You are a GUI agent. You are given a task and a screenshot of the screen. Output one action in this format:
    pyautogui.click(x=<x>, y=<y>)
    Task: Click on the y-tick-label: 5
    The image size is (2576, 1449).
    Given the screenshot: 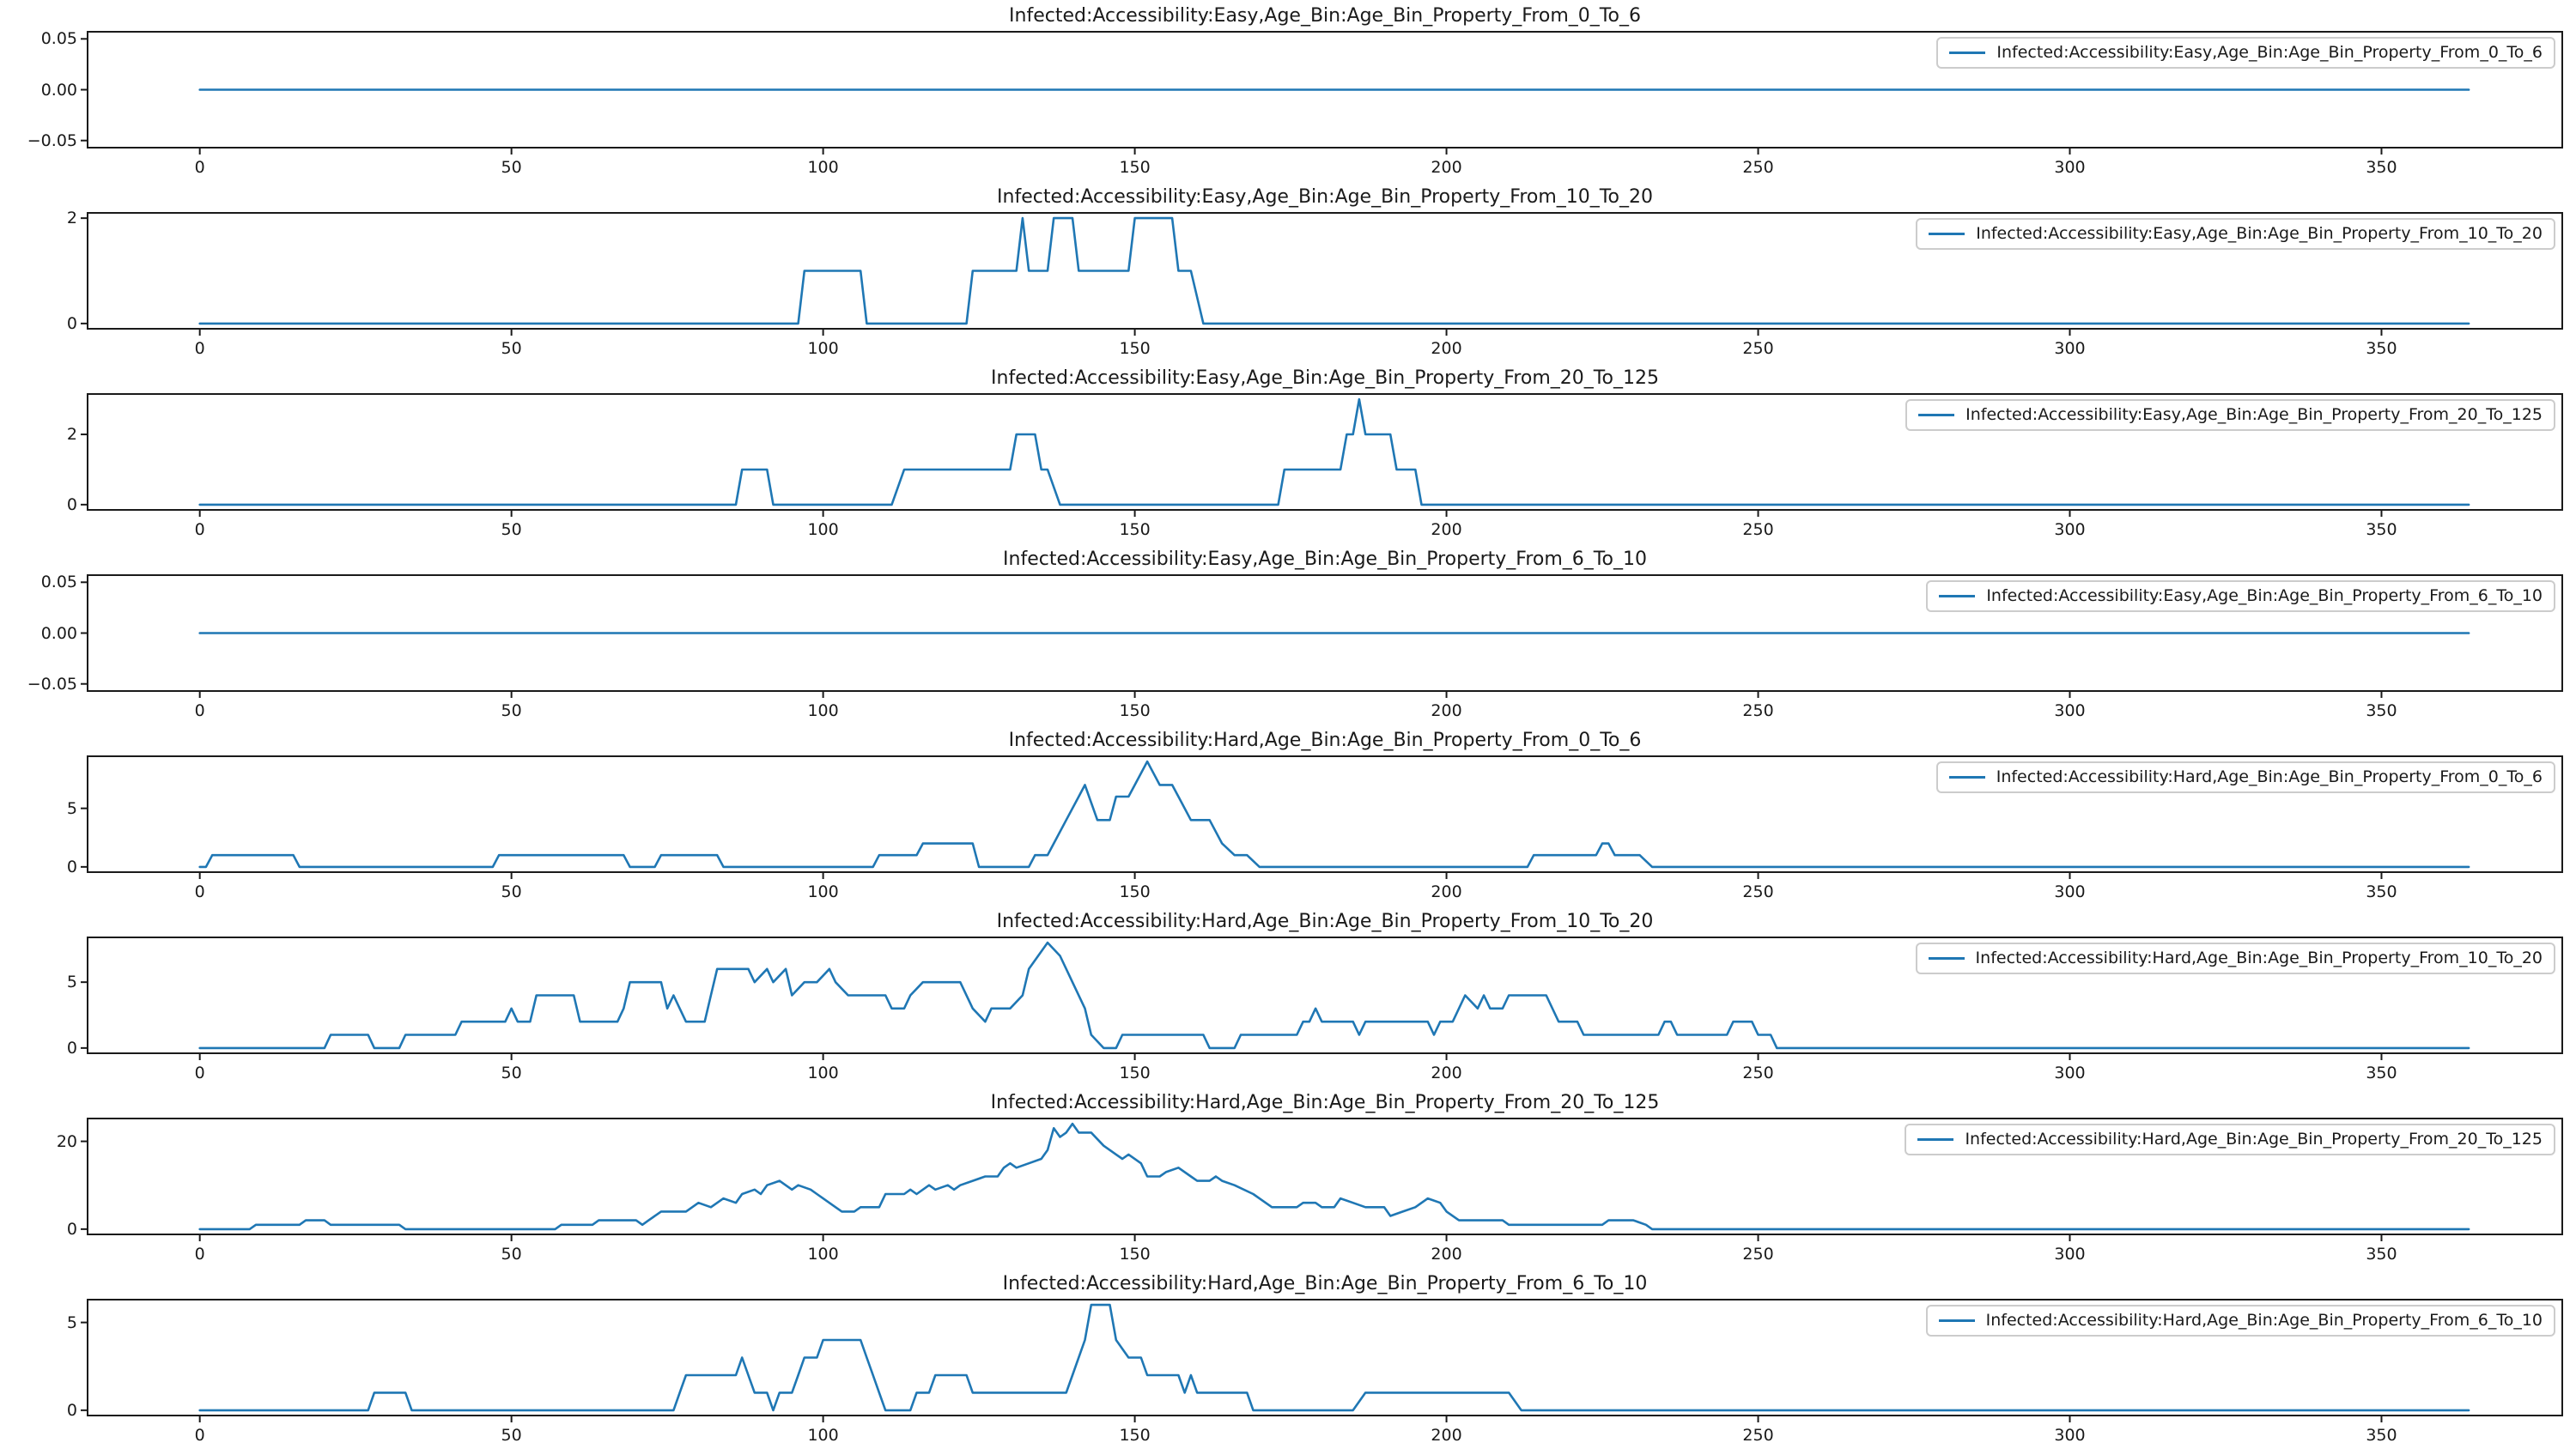 What is the action you would take?
    pyautogui.click(x=71, y=1322)
    